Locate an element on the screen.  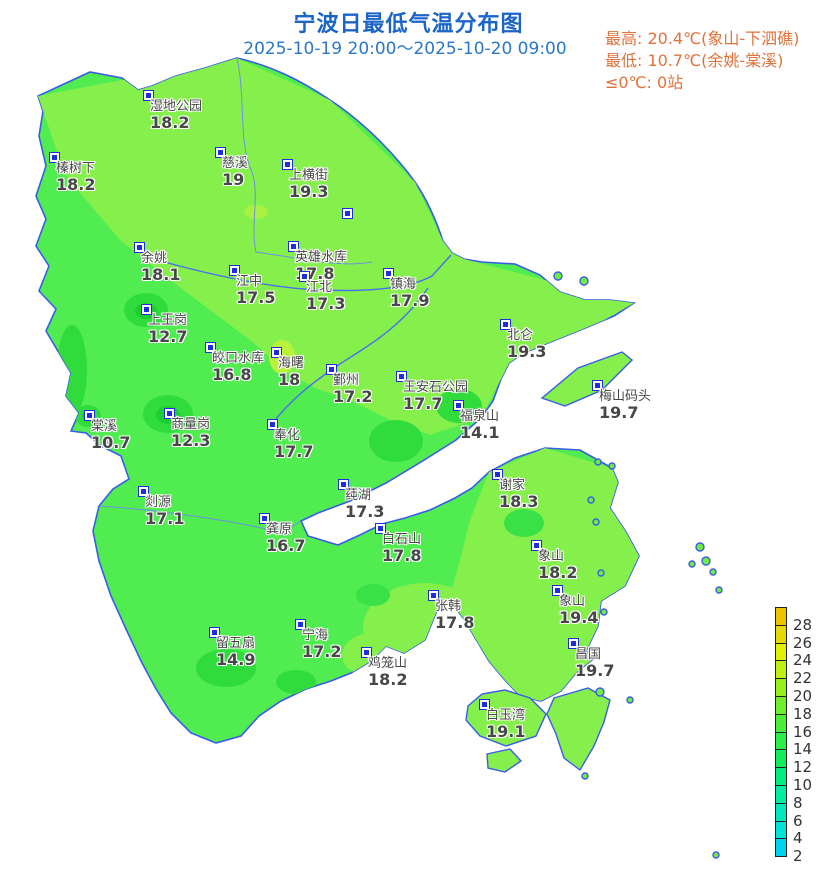
station-name: 象山 is located at coordinates (551, 556).